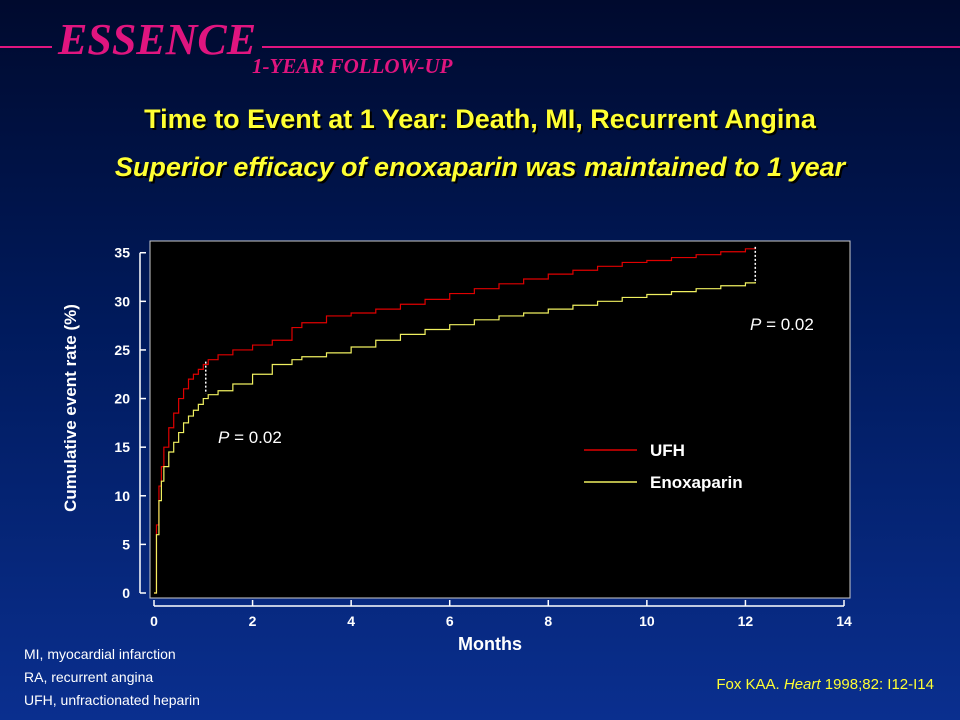 Image resolution: width=960 pixels, height=720 pixels. I want to click on y-tick-label: 30, so click(122, 301).